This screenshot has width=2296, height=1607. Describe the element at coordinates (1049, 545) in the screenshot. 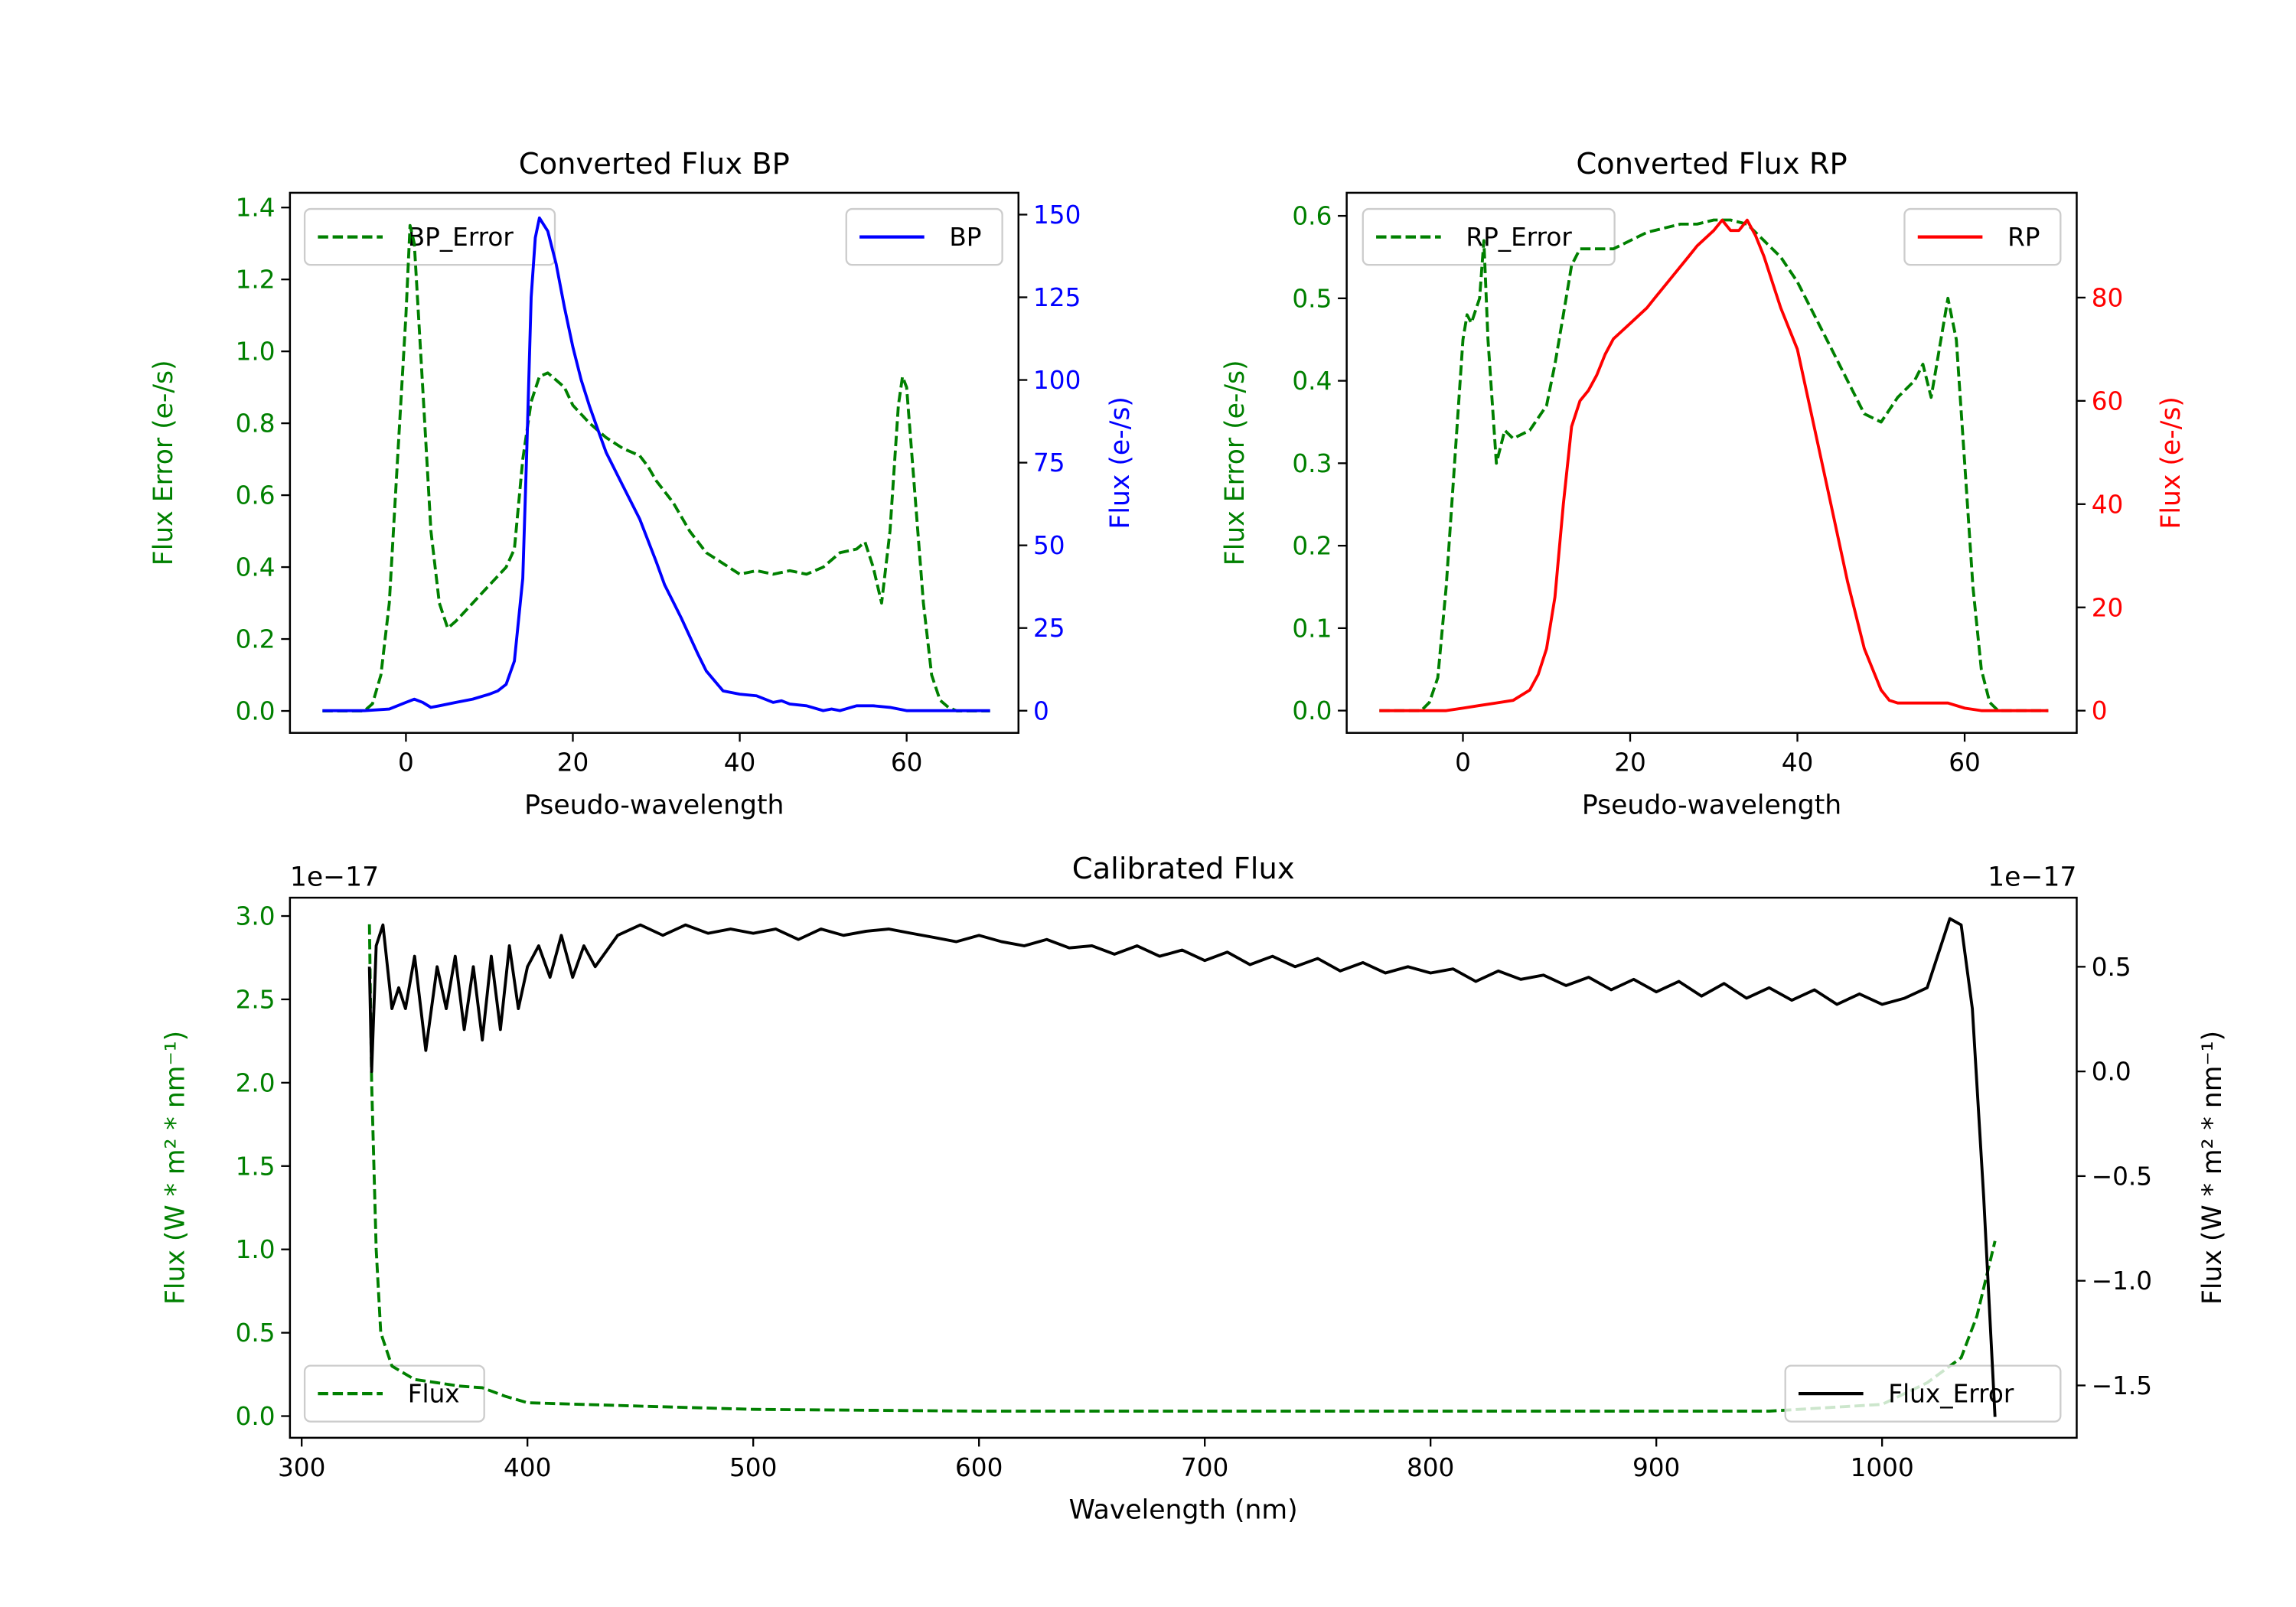

I see `y-right-tick-label: 50` at that location.